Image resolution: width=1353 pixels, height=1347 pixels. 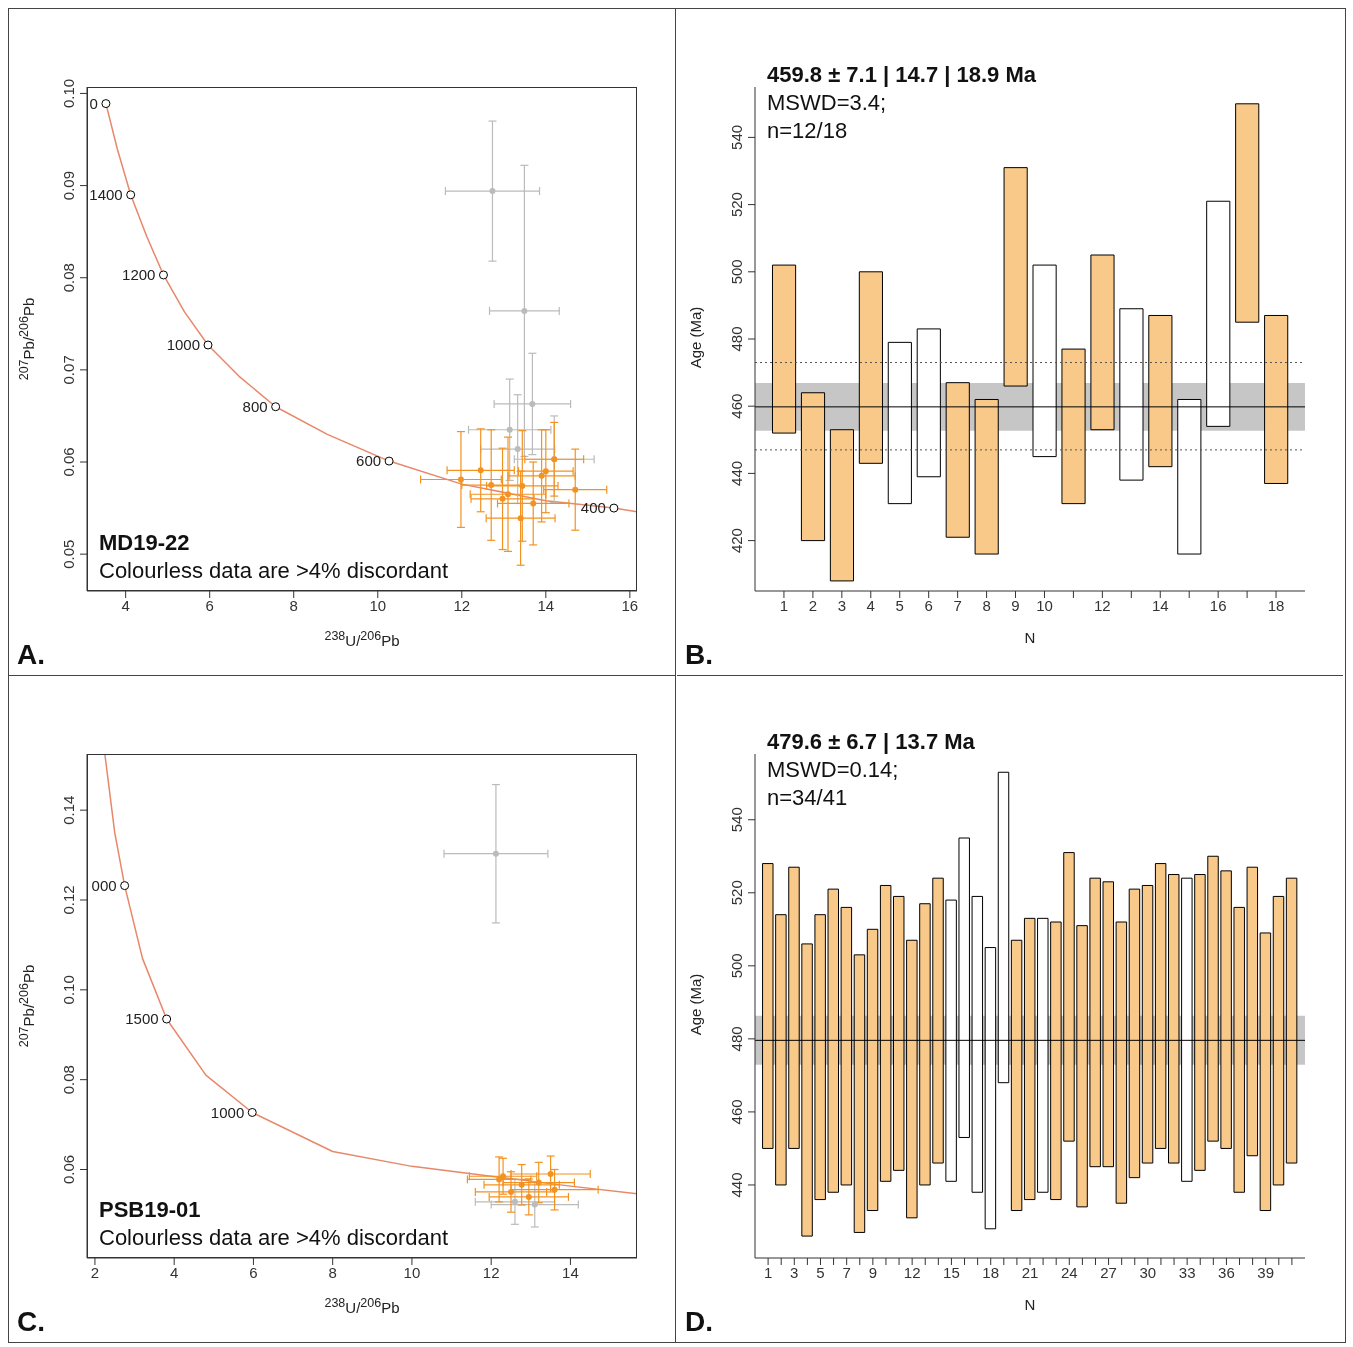 What do you see at coordinates (255, 407) in the screenshot?
I see `annotation: 800` at bounding box center [255, 407].